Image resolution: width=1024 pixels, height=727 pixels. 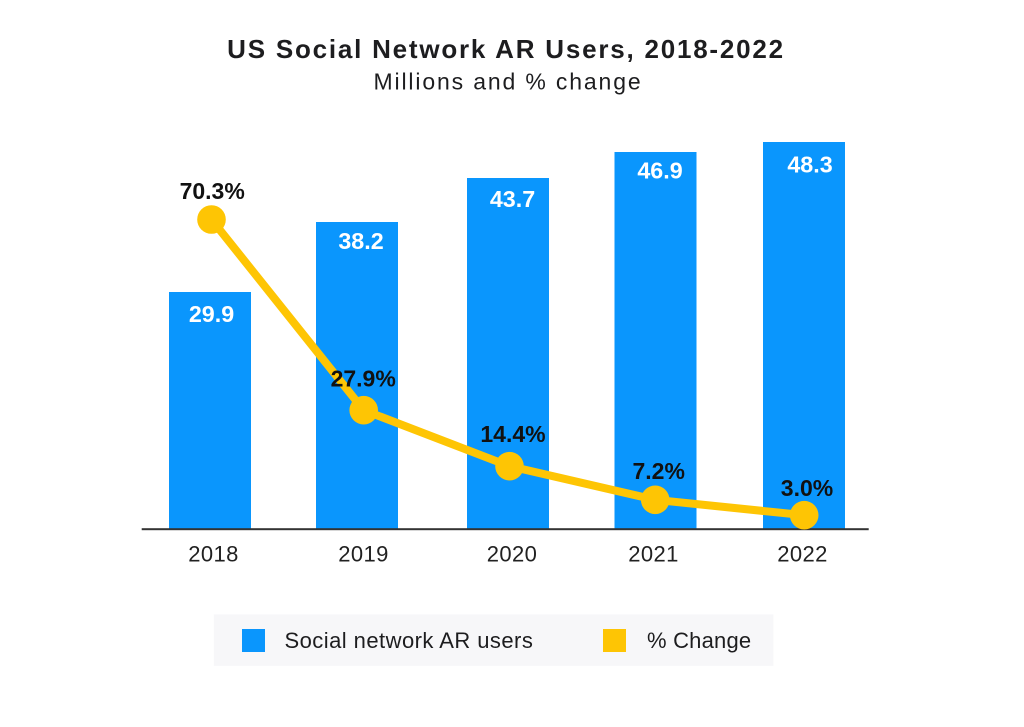 I want to click on svg-text:US Social Network AR Users, 20: US Social Network AR Users, 2018-2022, so click(x=506, y=49).